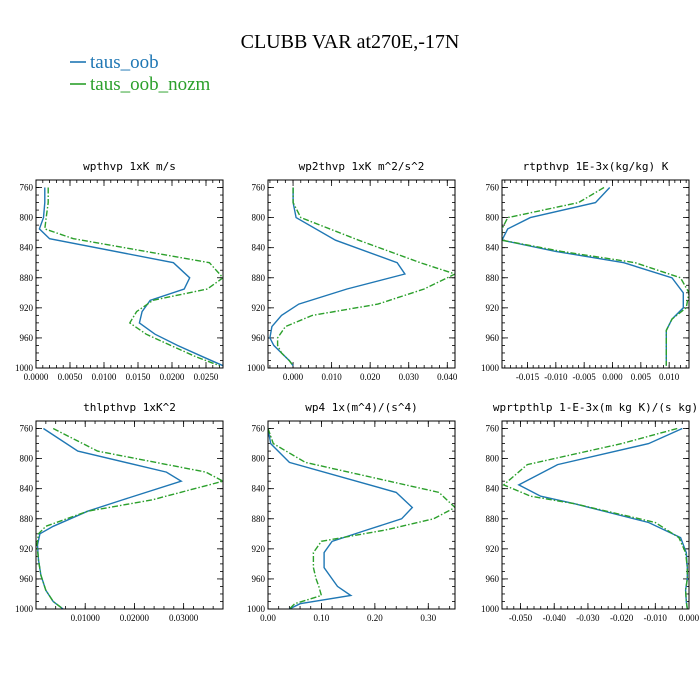 This screenshot has height=700, width=700. Describe the element at coordinates (129, 166) in the screenshot. I see `panel-title: wpthvp 1xK m/s` at that location.